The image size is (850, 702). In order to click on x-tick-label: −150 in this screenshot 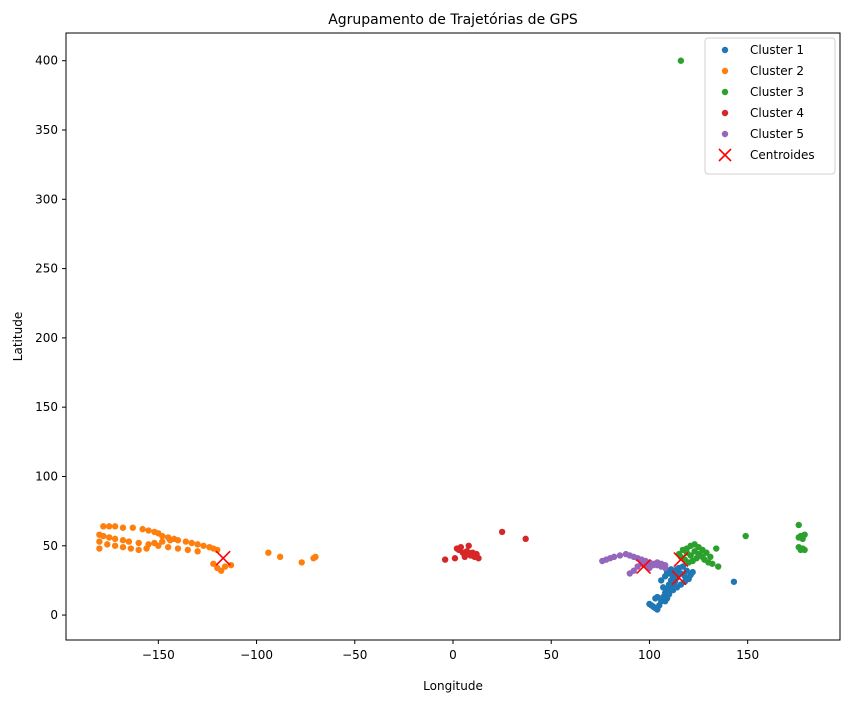, I will do `click(158, 655)`.